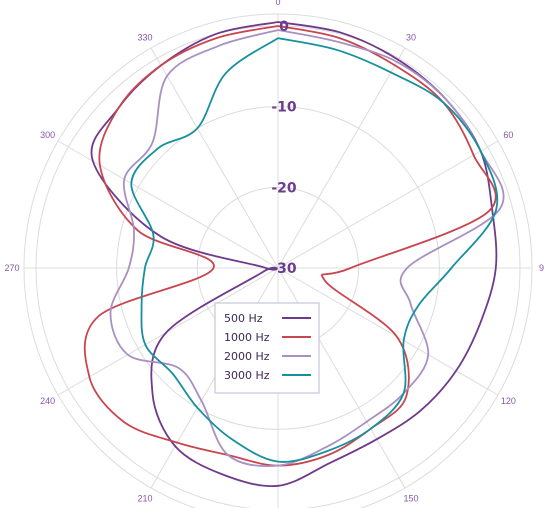  What do you see at coordinates (508, 135) in the screenshot?
I see `angle-tick-label: 60` at bounding box center [508, 135].